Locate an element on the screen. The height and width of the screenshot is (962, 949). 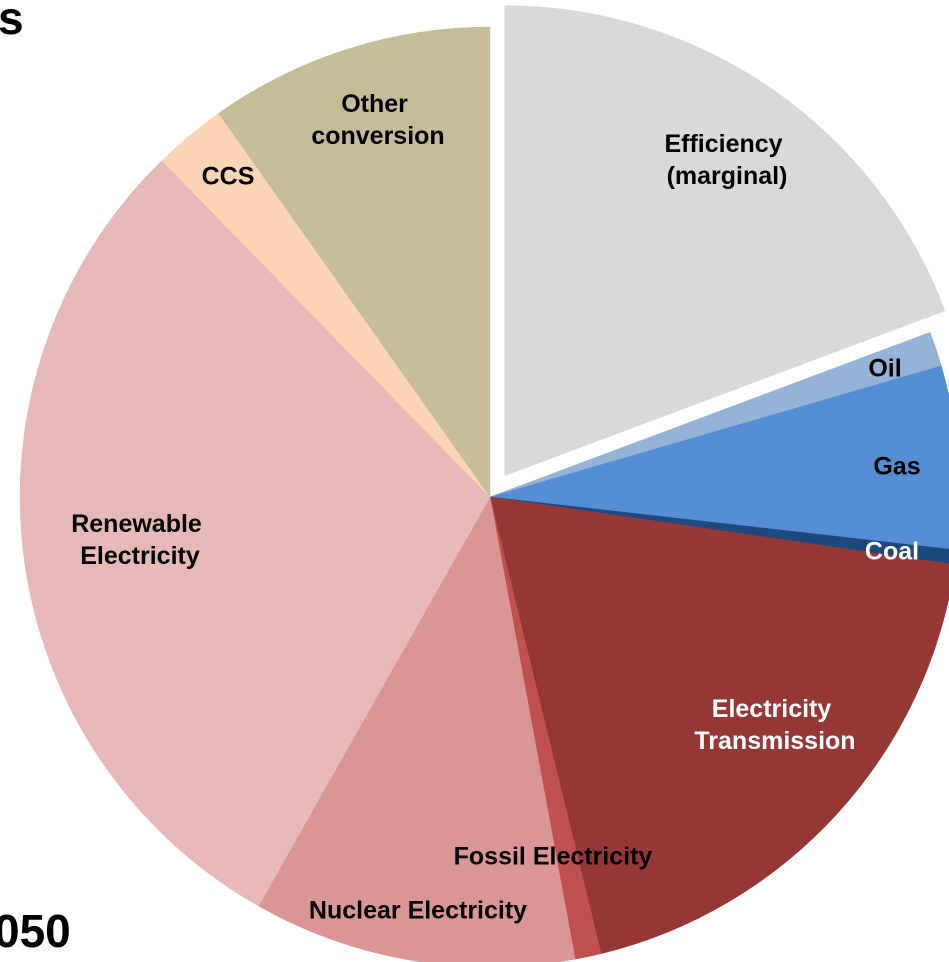
slice-label: Other conversion is located at coordinates (377, 120).